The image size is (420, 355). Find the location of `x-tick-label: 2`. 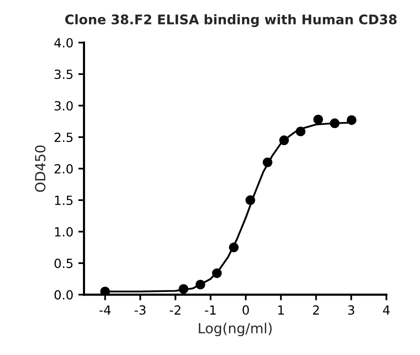

x-tick-label: 2 is located at coordinates (316, 310).